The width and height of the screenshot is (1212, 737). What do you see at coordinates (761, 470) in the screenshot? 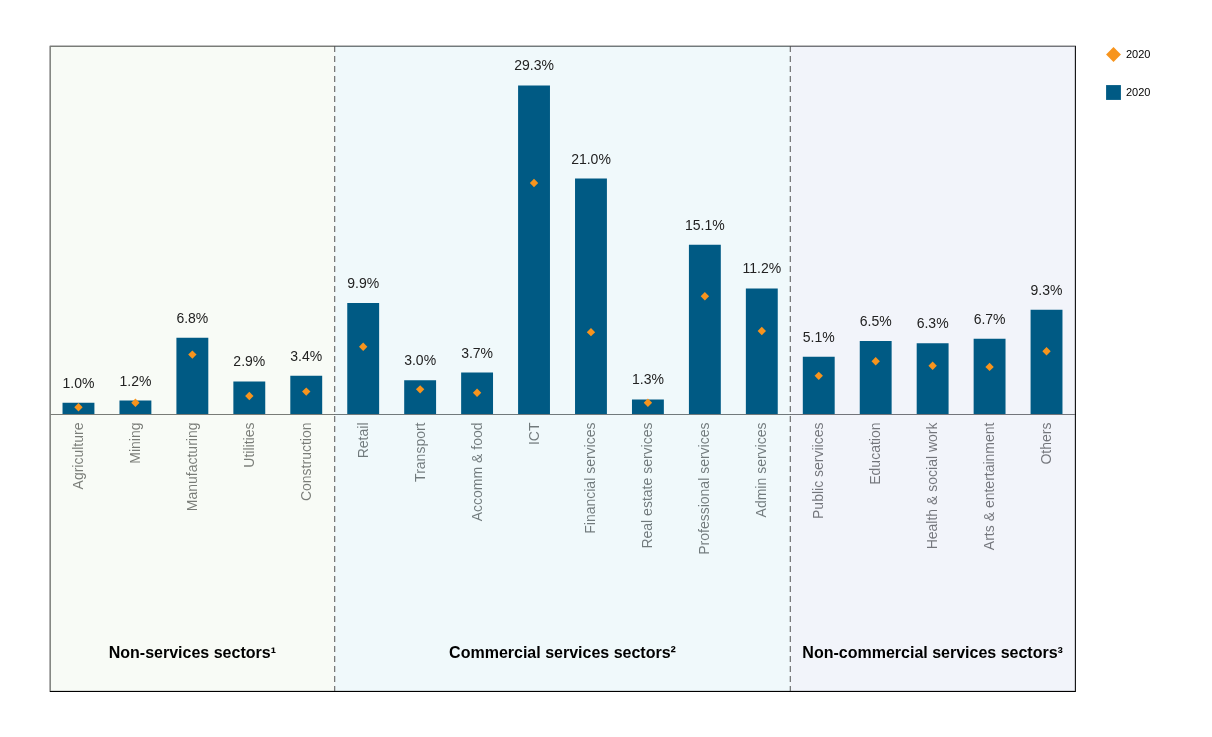
I see `x-tick-label: Admin services` at bounding box center [761, 470].